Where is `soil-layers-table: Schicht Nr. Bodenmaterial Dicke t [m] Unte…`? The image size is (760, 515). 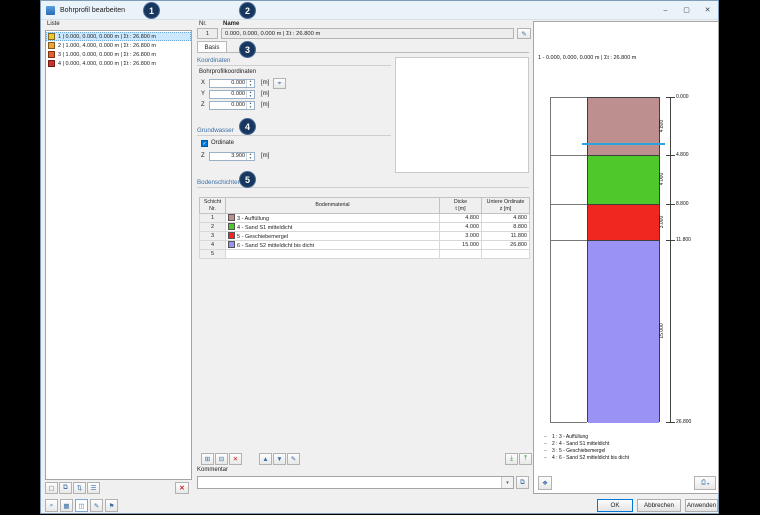
soil-layers-table: Schicht Nr. Bodenmaterial Dicke t [m] Unte… is located at coordinates (364, 228).